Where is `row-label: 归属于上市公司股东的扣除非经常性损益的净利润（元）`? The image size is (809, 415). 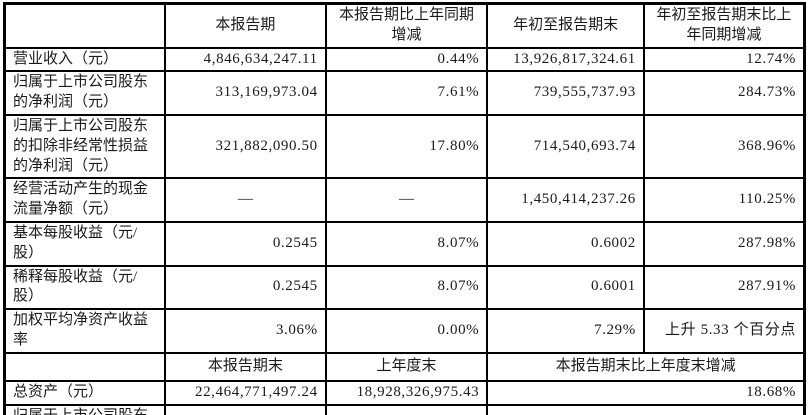
row-label: 归属于上市公司股东的扣除非经常性损益的净利润（元） is located at coordinates (85, 146).